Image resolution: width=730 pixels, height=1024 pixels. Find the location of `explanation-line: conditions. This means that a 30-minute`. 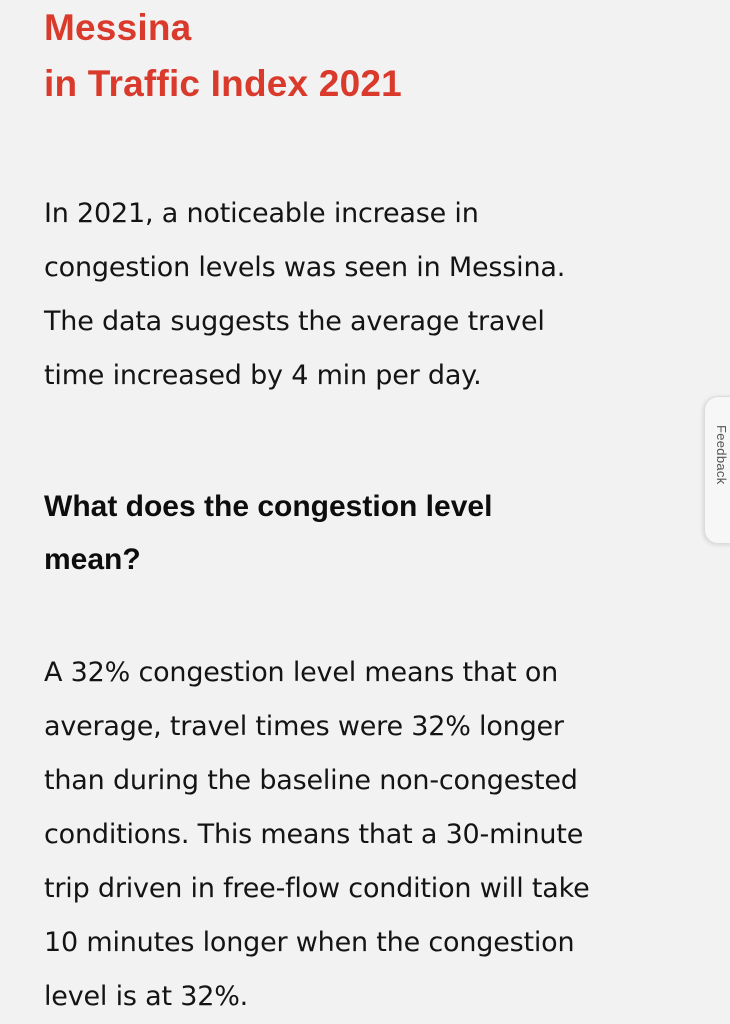

explanation-line: conditions. This means that a 30-minute is located at coordinates (314, 834).